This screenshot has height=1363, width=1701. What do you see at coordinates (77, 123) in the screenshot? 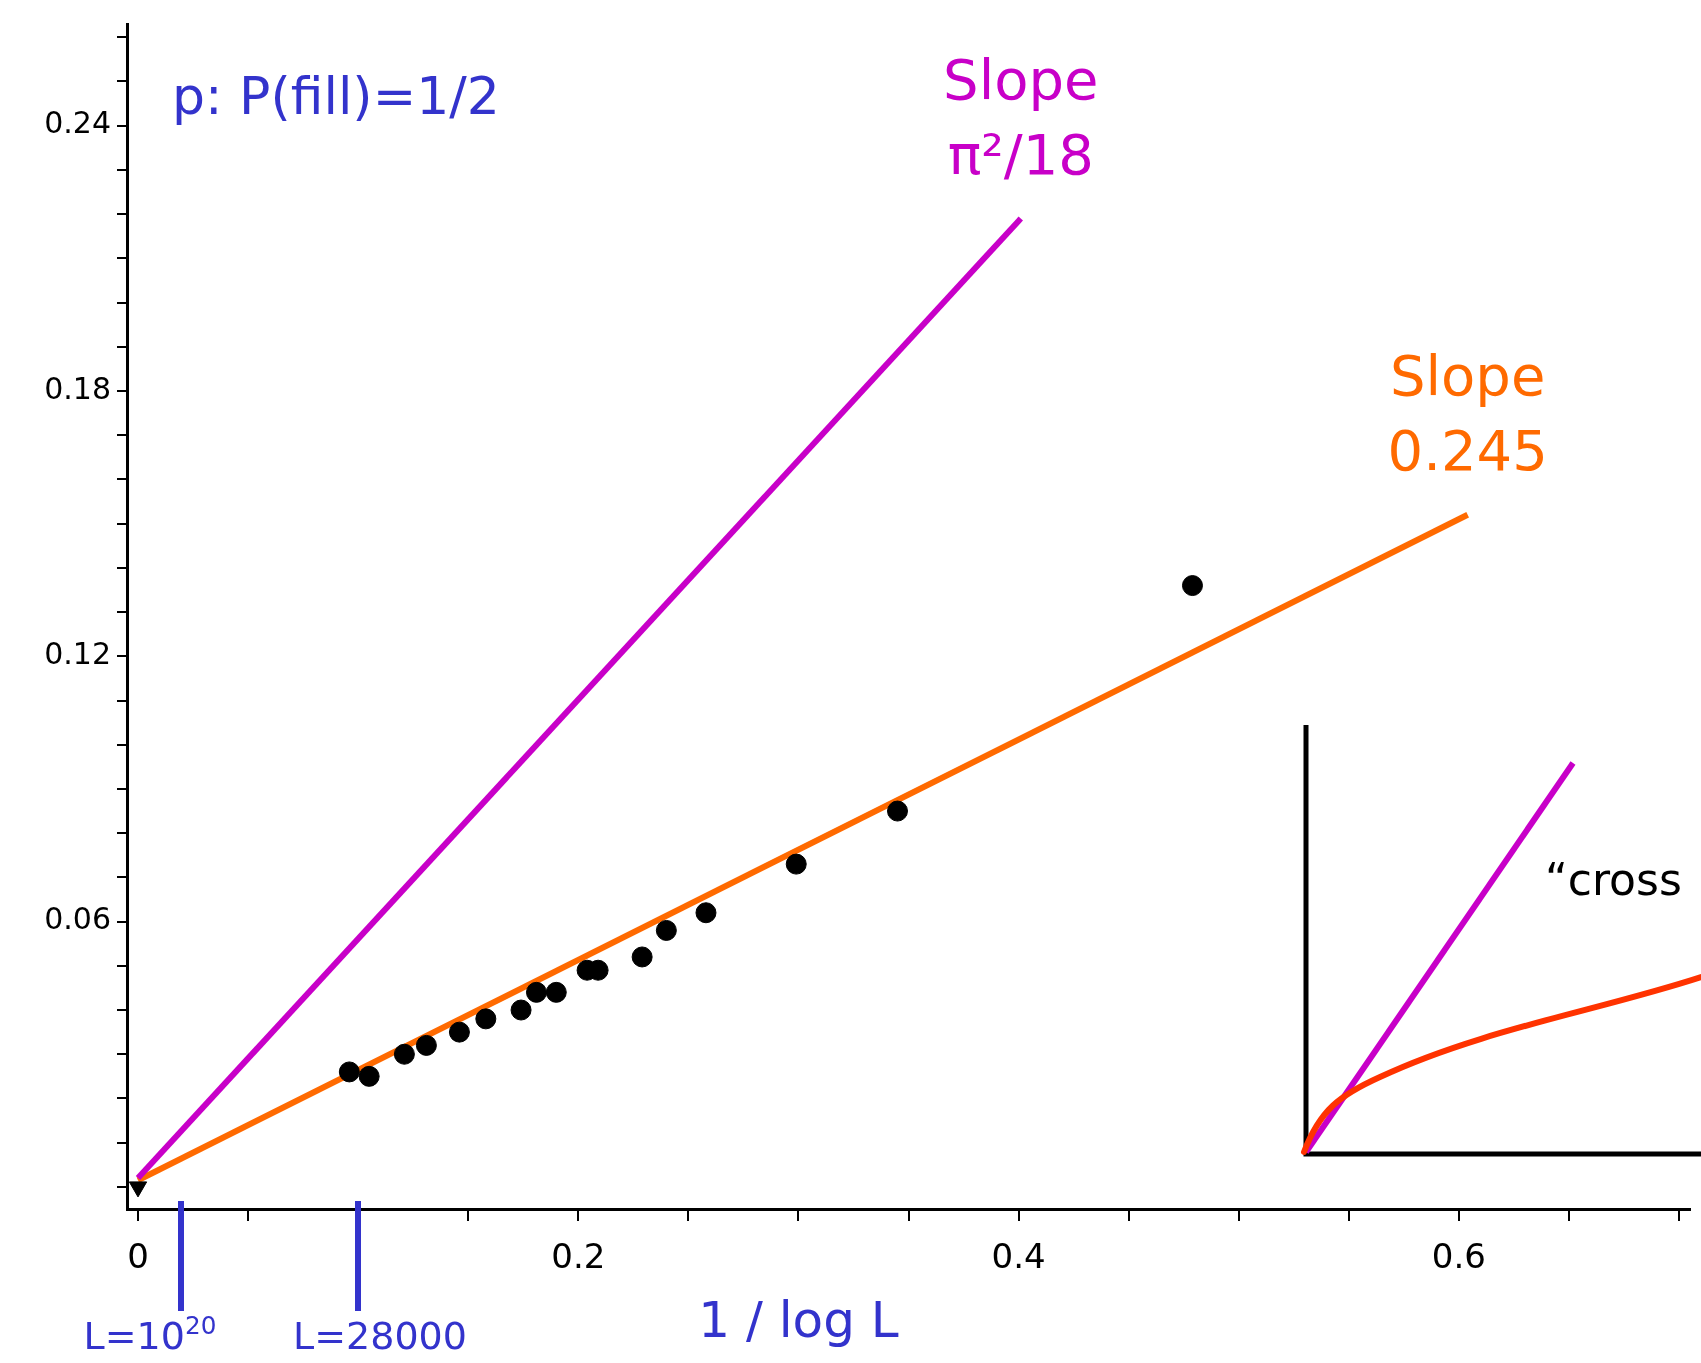
I see `y-tick-label: 0.24` at bounding box center [77, 123].